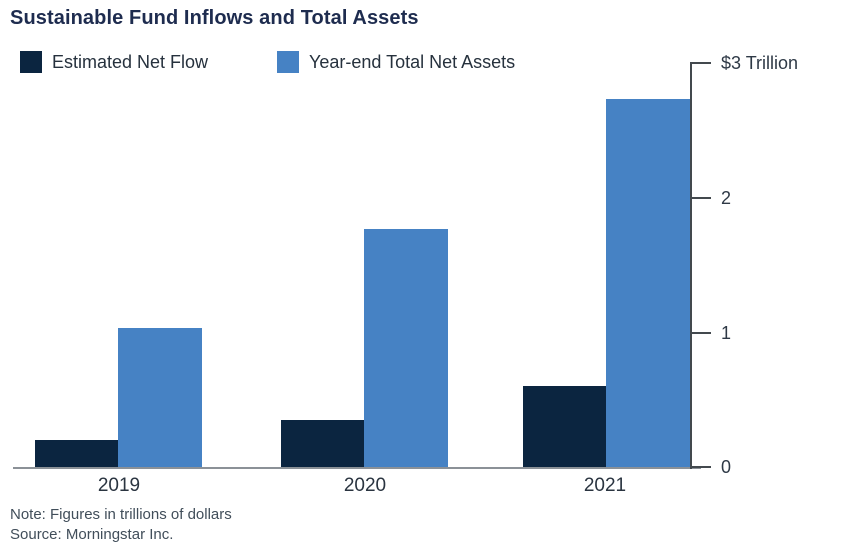 The image size is (850, 550). I want to click on note-text: Note: Figures in trillions of dollars, so click(121, 514).